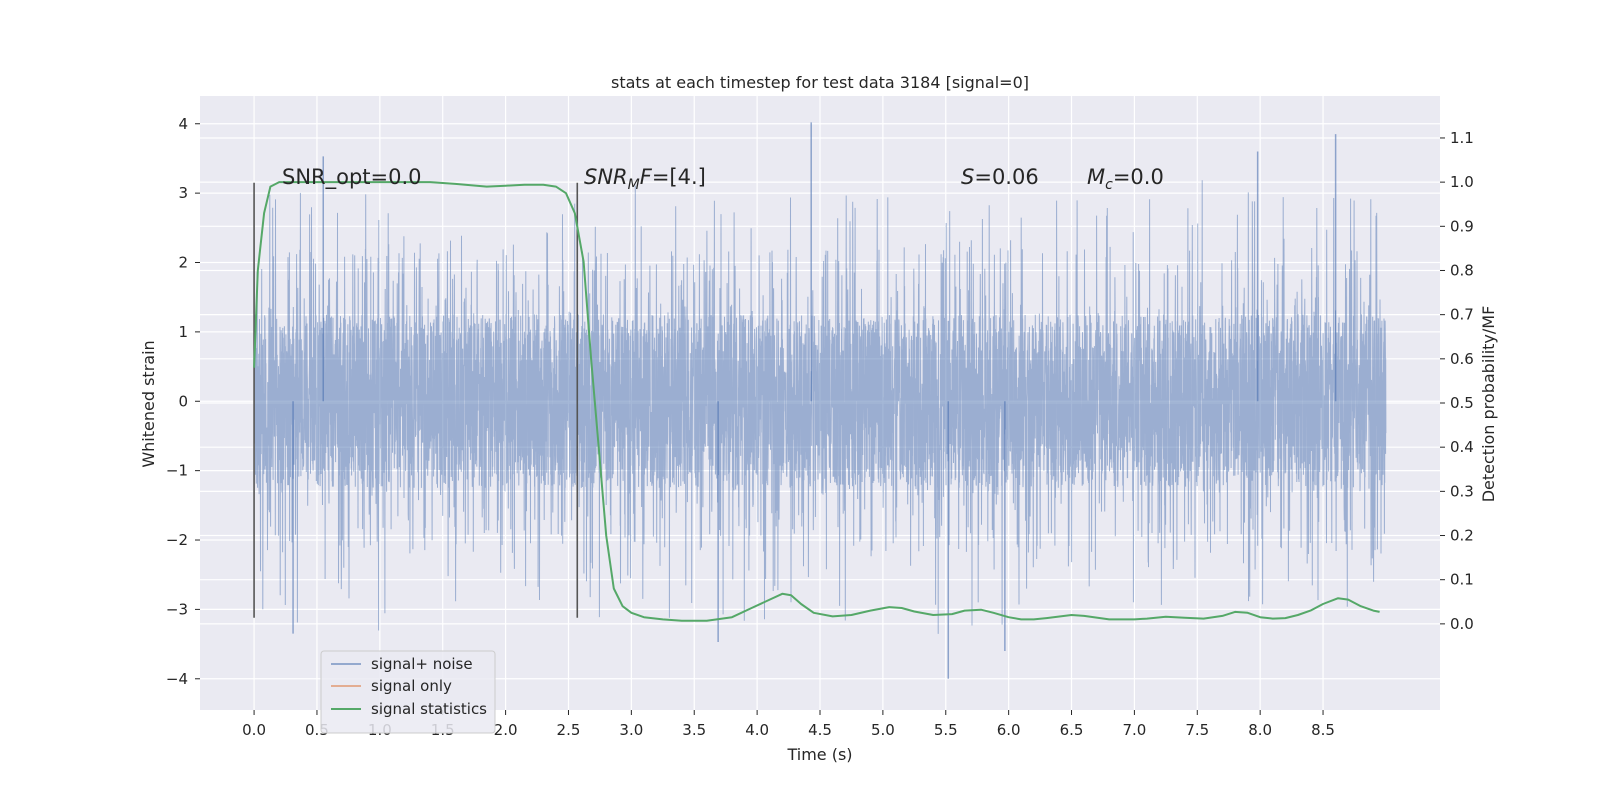 The height and width of the screenshot is (800, 1600). Describe the element at coordinates (819, 754) in the screenshot. I see `x-axis-label: Time (s)` at that location.